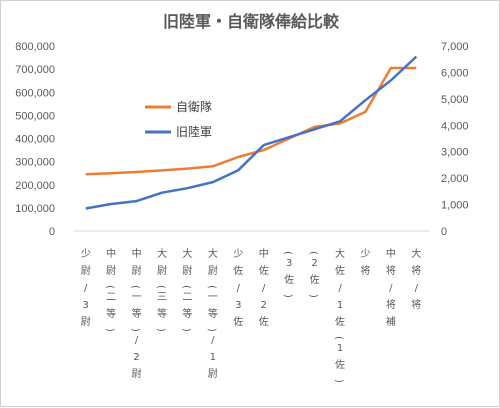 The image size is (500, 408). Describe the element at coordinates (35, 70) in the screenshot. I see `left-tick-label: 700,000` at that location.